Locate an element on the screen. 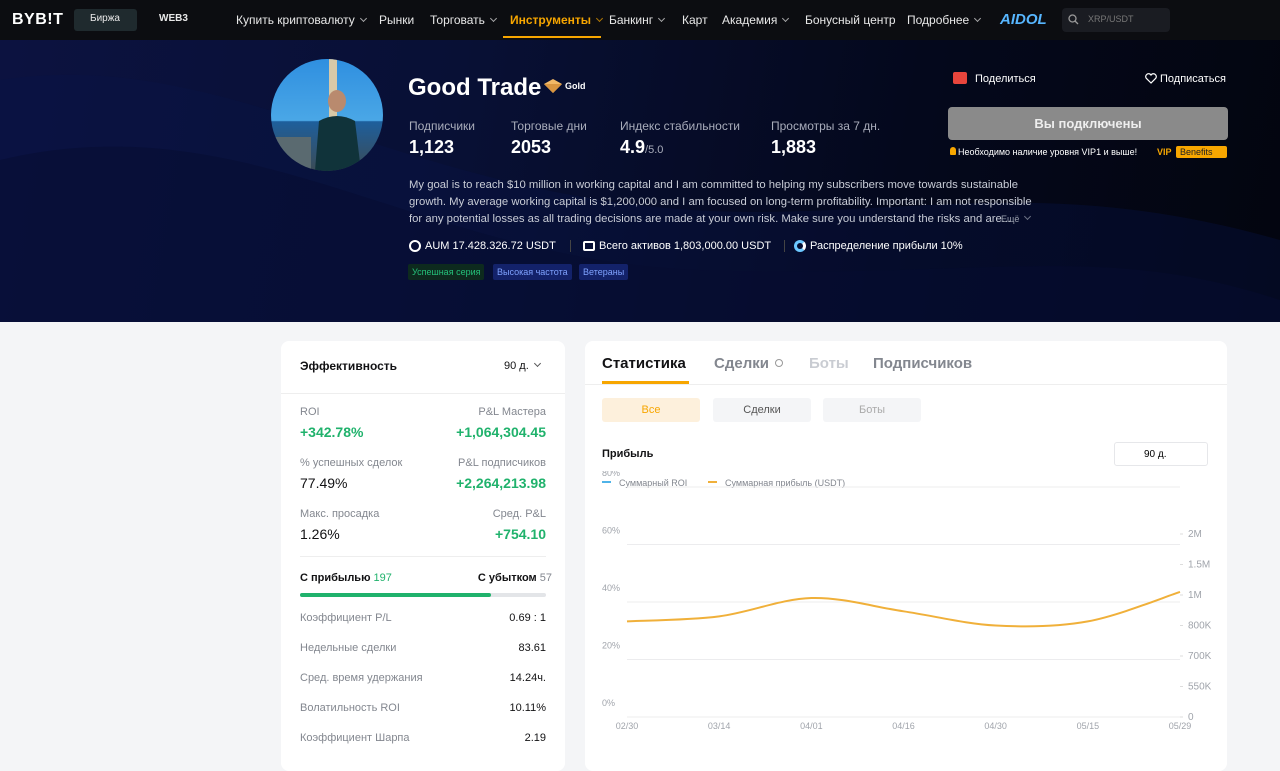  loss-label: С убытком is located at coordinates (507, 578).